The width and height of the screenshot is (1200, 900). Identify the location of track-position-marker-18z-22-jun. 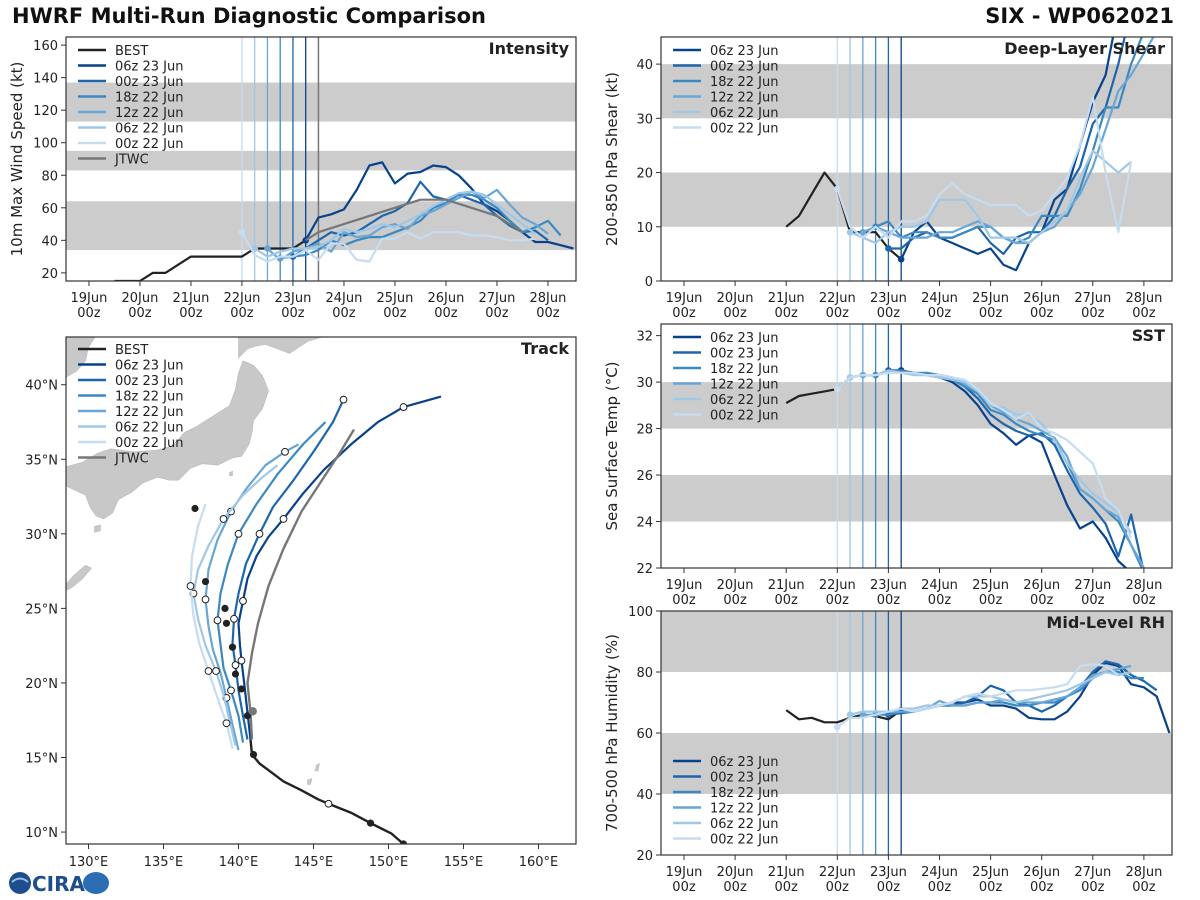
(231, 690).